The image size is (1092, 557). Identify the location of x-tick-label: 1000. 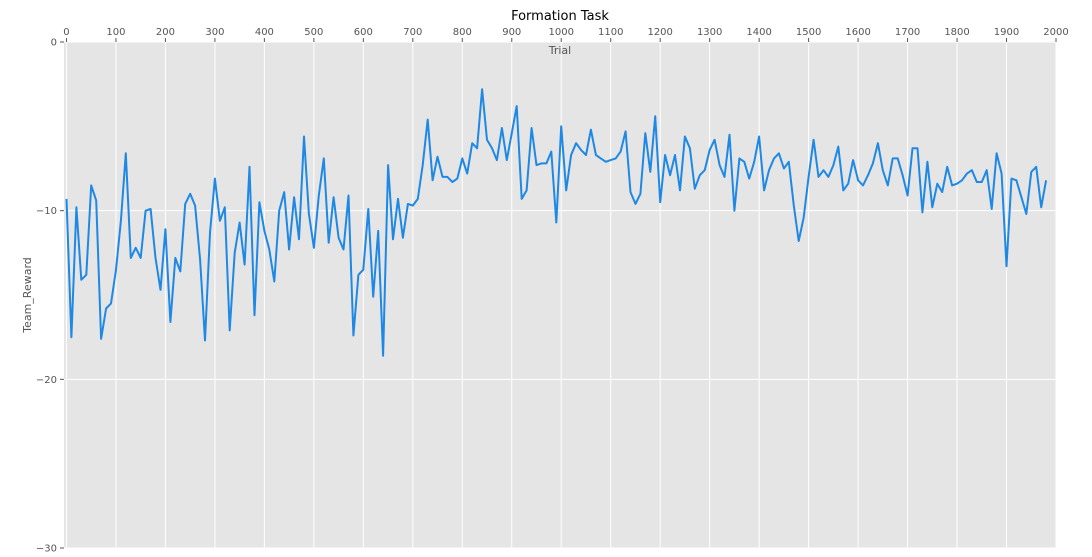
(561, 32).